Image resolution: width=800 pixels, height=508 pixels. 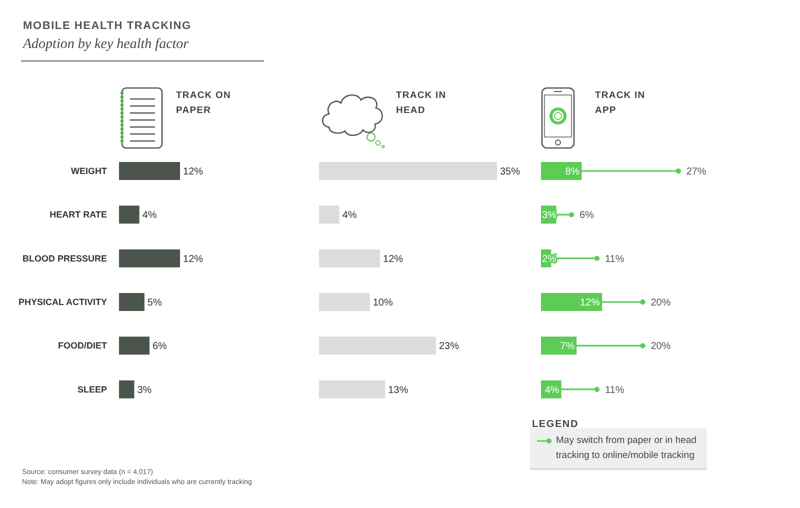 I want to click on legend-title: LEGEND, so click(x=555, y=424).